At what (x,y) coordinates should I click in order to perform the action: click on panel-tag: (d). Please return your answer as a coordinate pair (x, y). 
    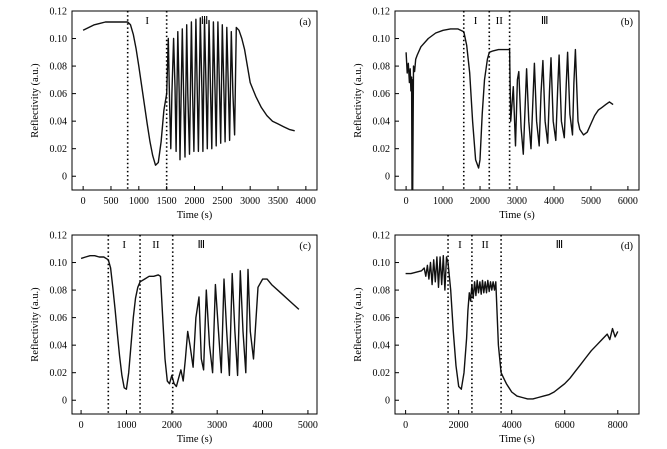
    Looking at the image, I should click on (627, 246).